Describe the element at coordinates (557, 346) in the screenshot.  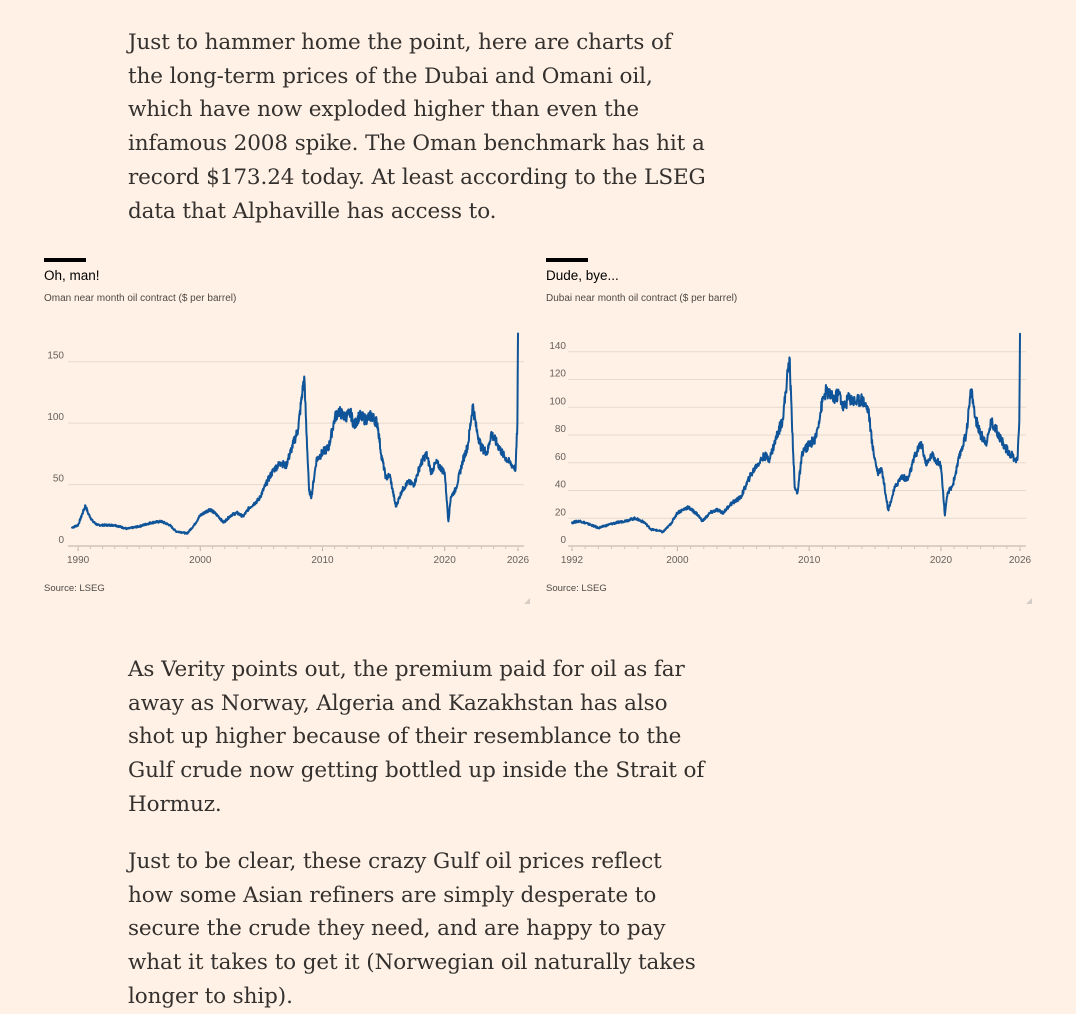
I see `y-tick-label: 140` at that location.